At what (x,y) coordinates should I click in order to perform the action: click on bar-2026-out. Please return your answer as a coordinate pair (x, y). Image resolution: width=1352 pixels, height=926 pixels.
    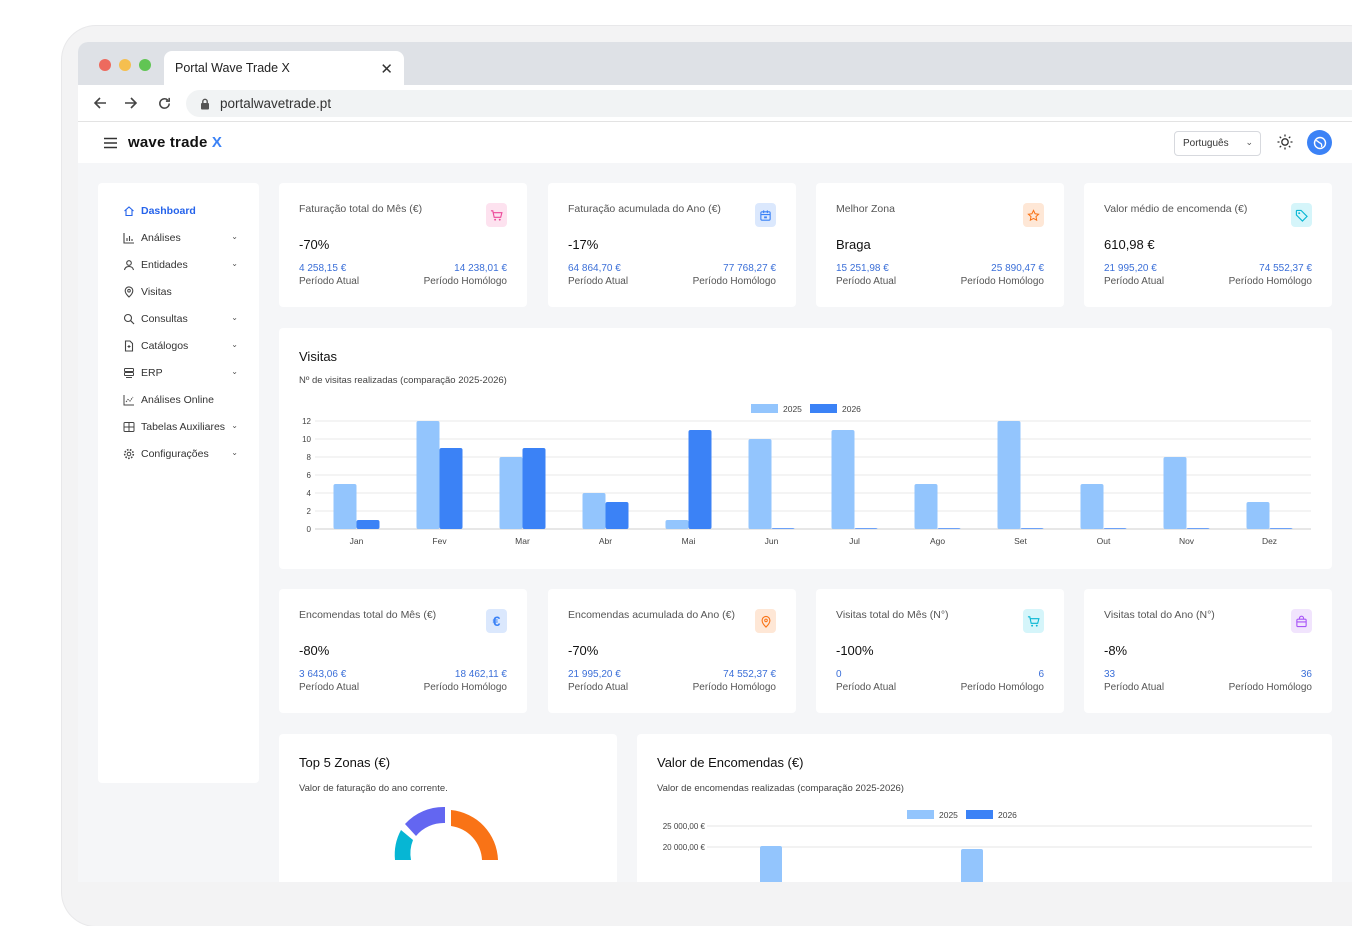
    Looking at the image, I should click on (1115, 528).